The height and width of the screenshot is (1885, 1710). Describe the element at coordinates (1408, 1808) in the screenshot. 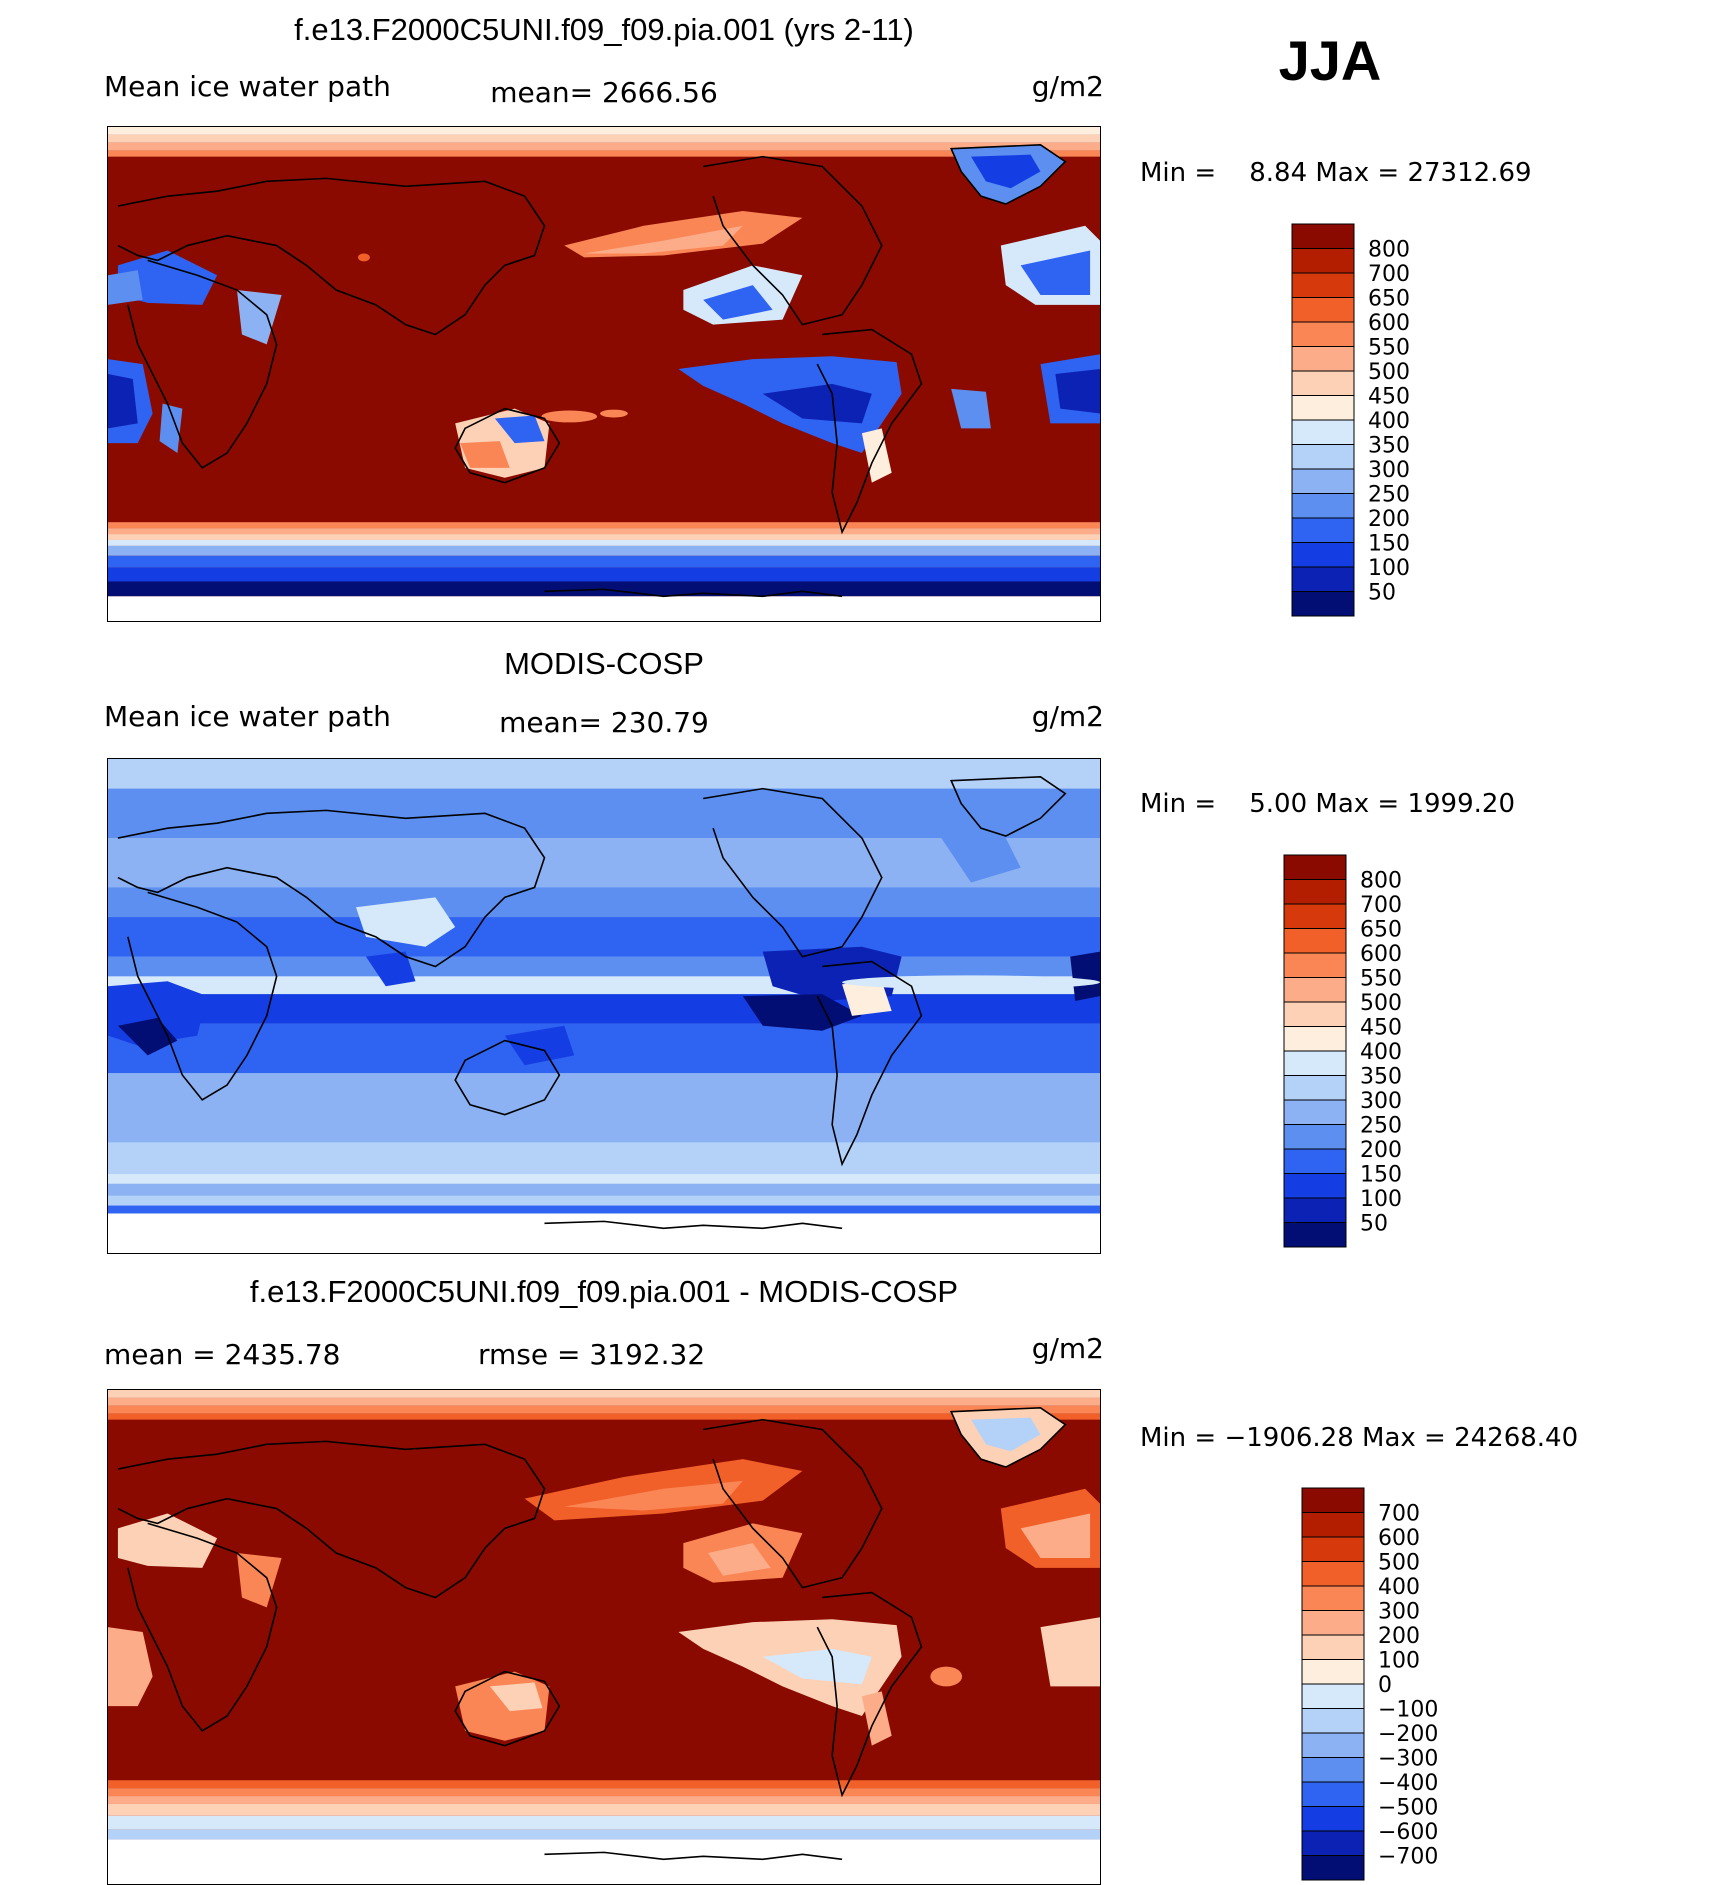

I see `colorbar-tick-label: −500` at that location.